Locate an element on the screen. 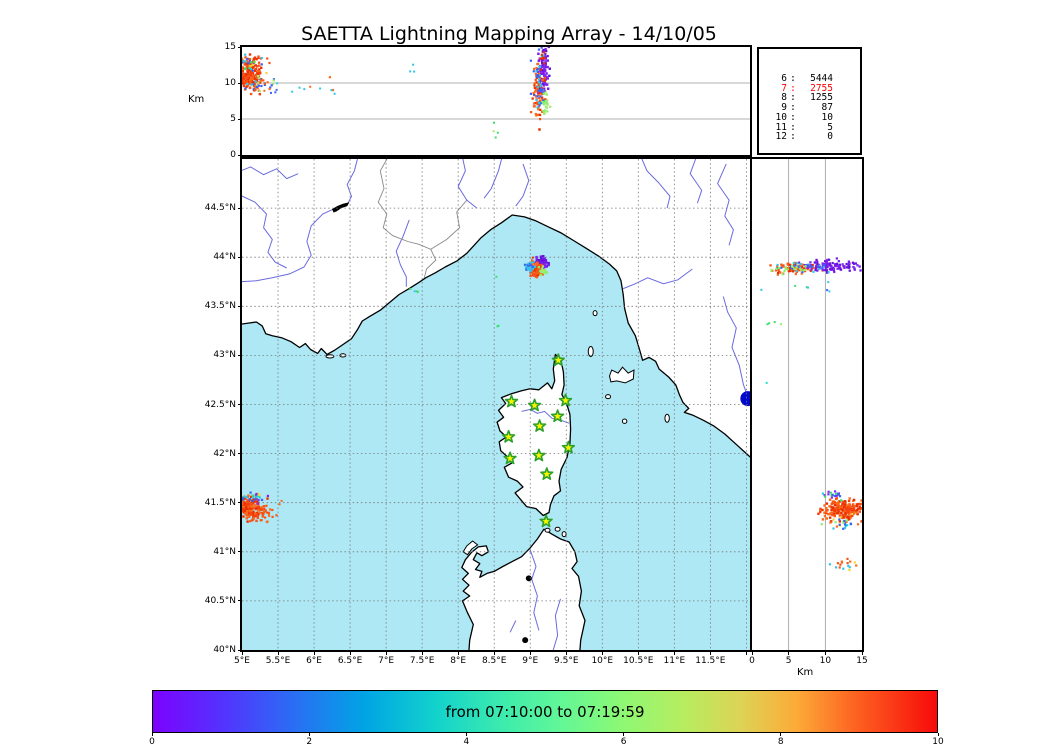 The height and width of the screenshot is (750, 1050). station-count: 7 is located at coordinates (784, 88).